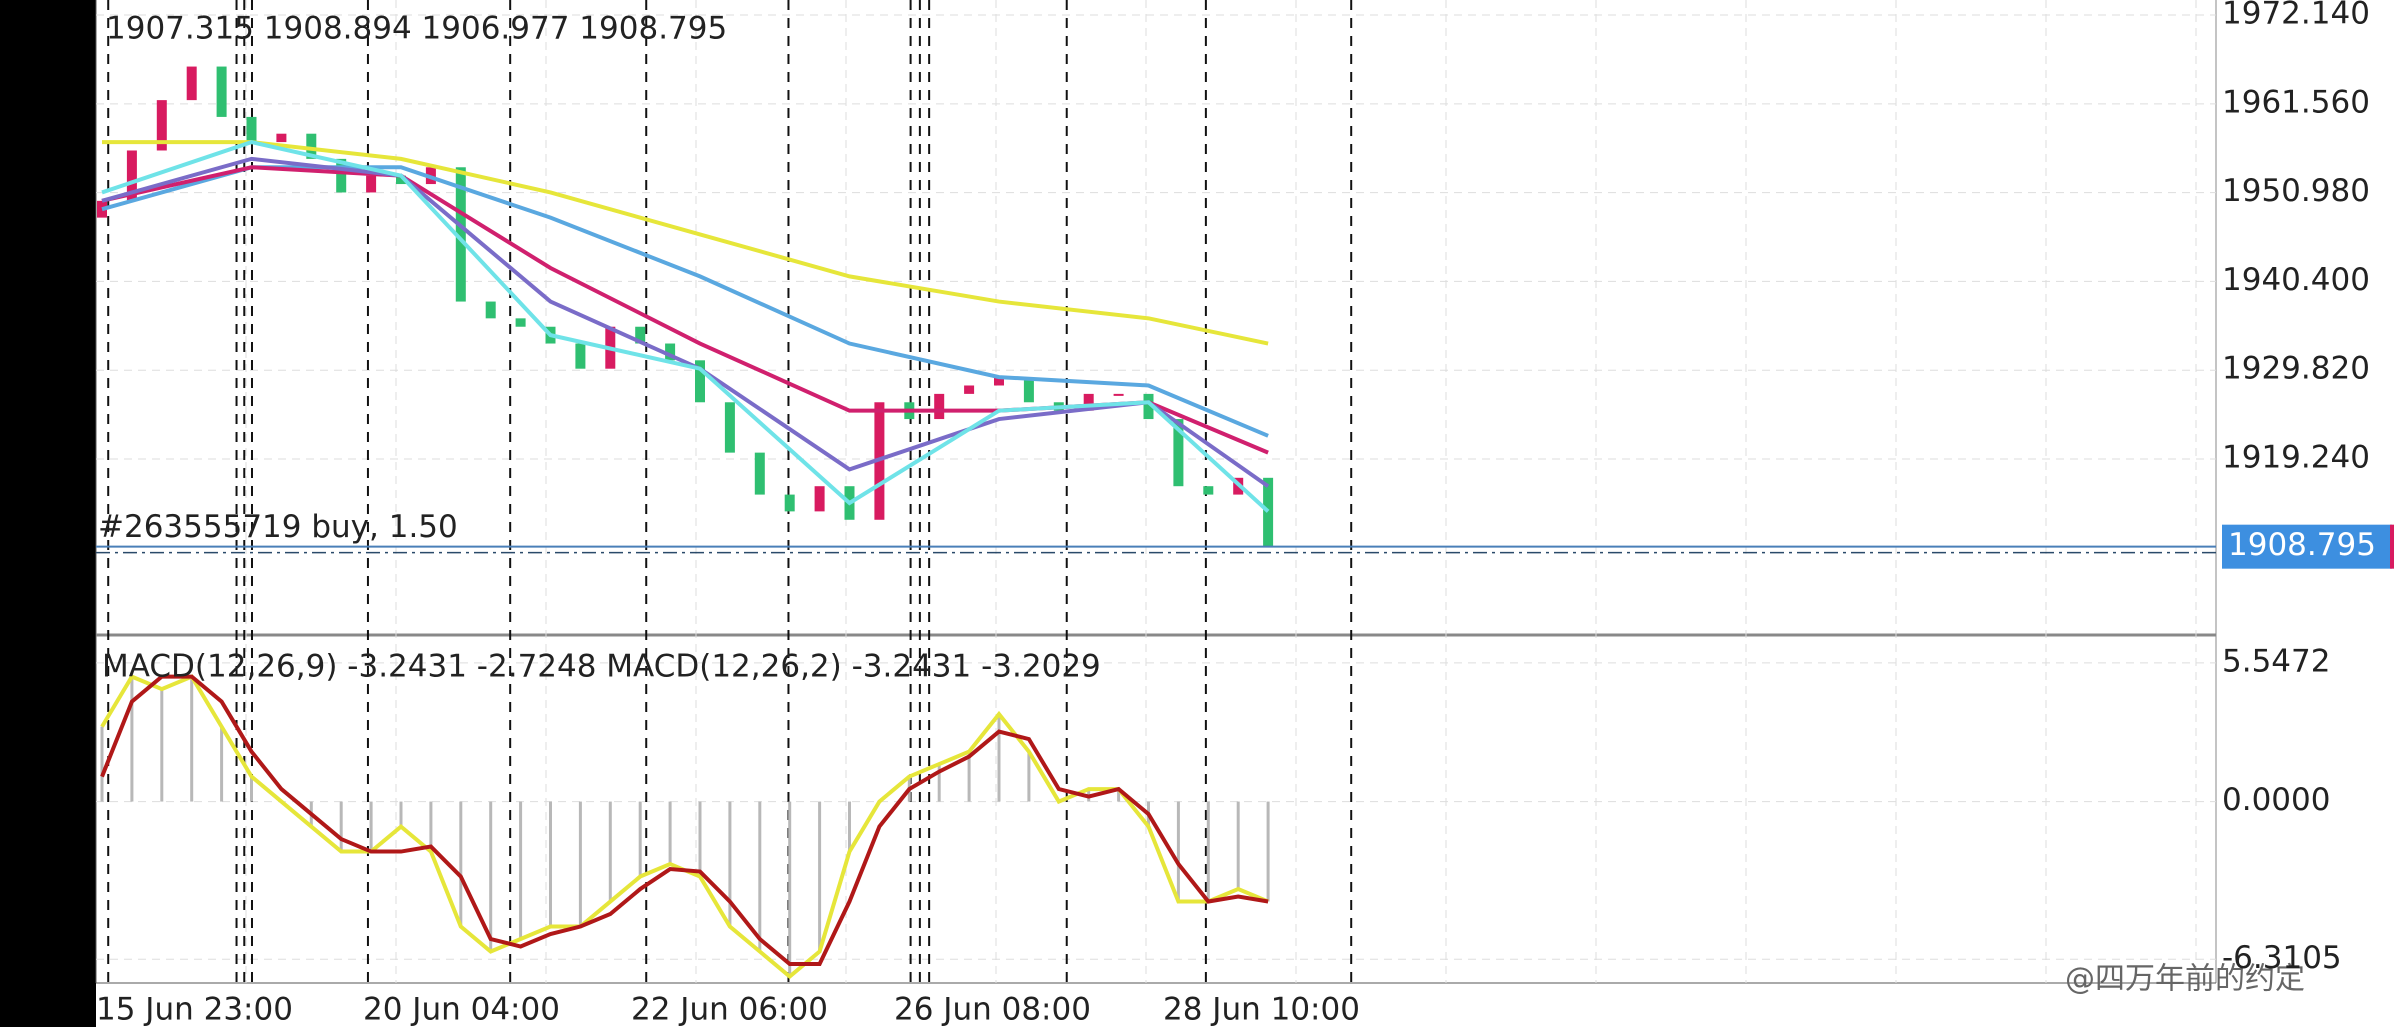 The height and width of the screenshot is (1027, 2400). I want to click on left-edge, so click(48, 513).